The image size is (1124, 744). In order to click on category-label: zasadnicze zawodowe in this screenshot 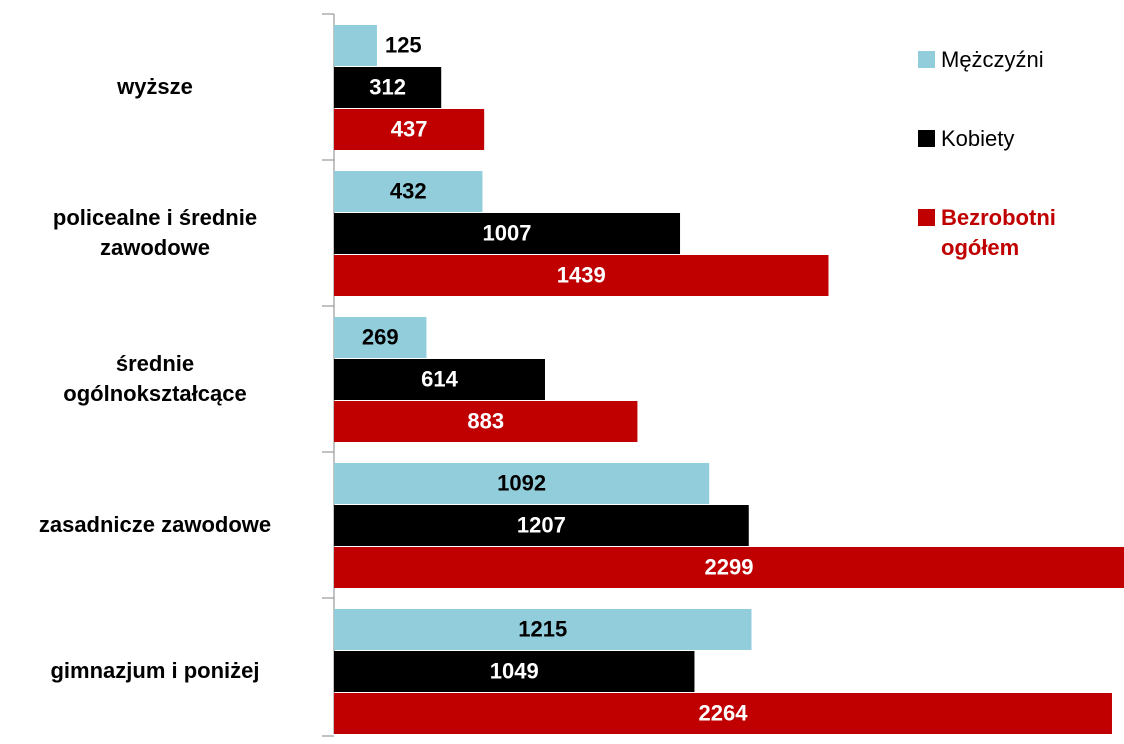, I will do `click(155, 525)`.